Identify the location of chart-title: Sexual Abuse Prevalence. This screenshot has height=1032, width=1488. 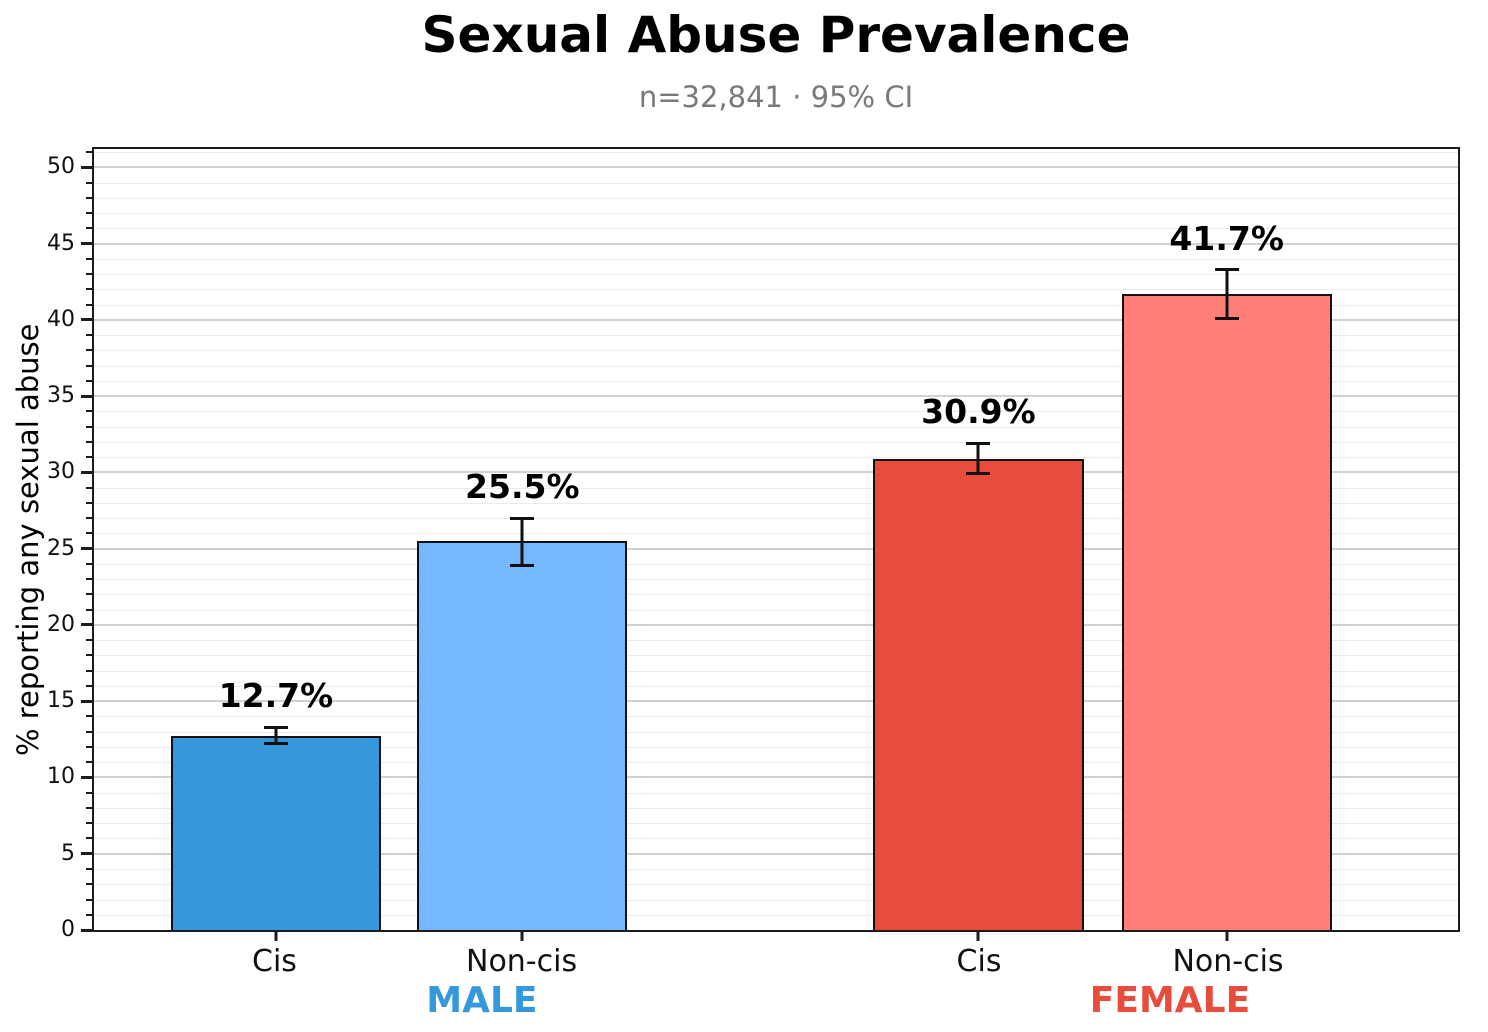
(776, 35).